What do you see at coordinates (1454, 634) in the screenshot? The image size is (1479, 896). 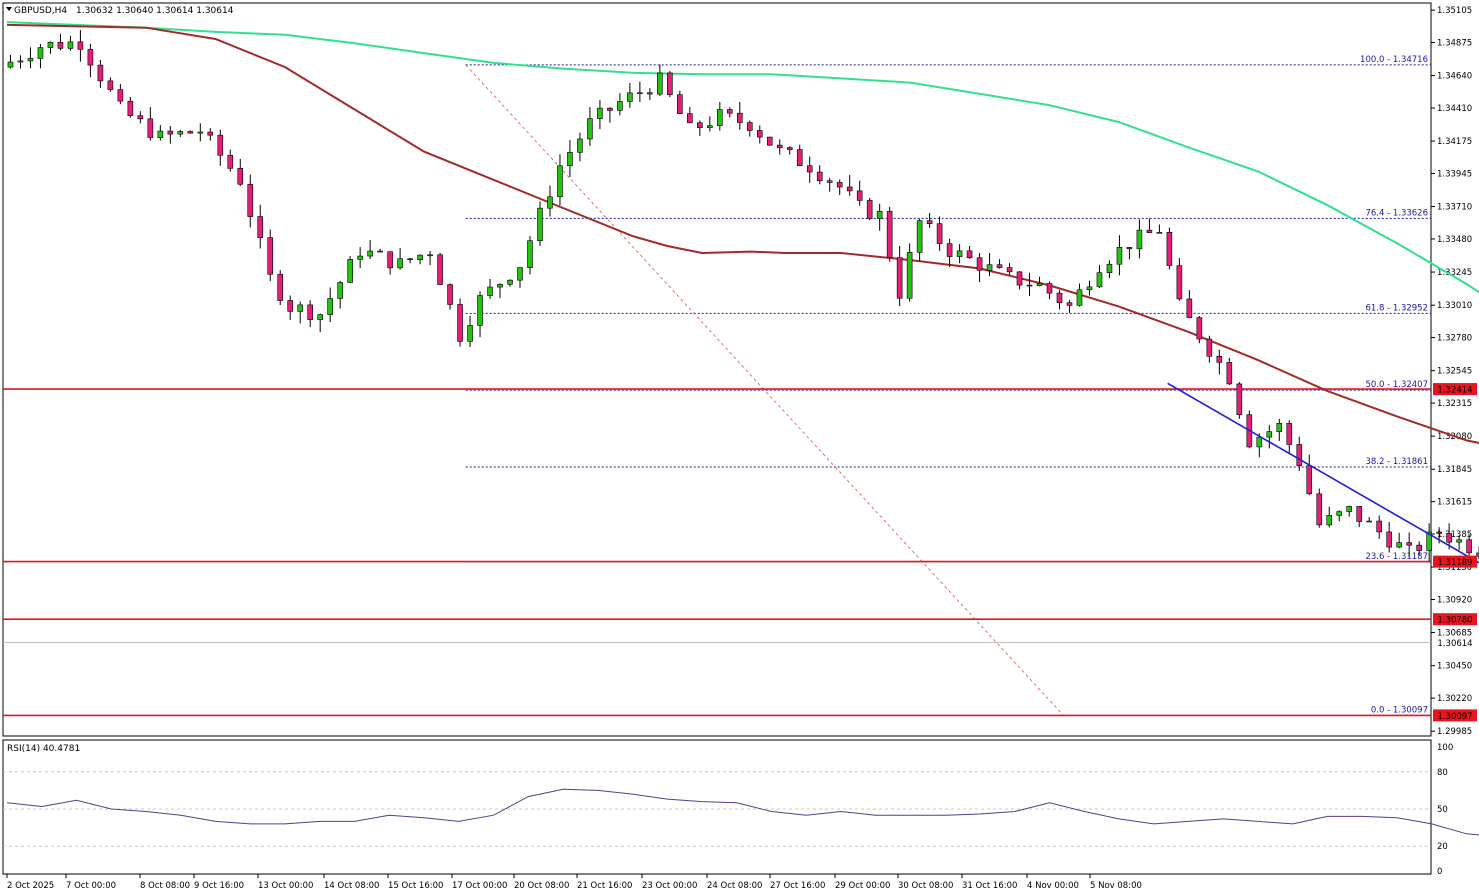 I see `price-tick-label: 1.30685` at bounding box center [1454, 634].